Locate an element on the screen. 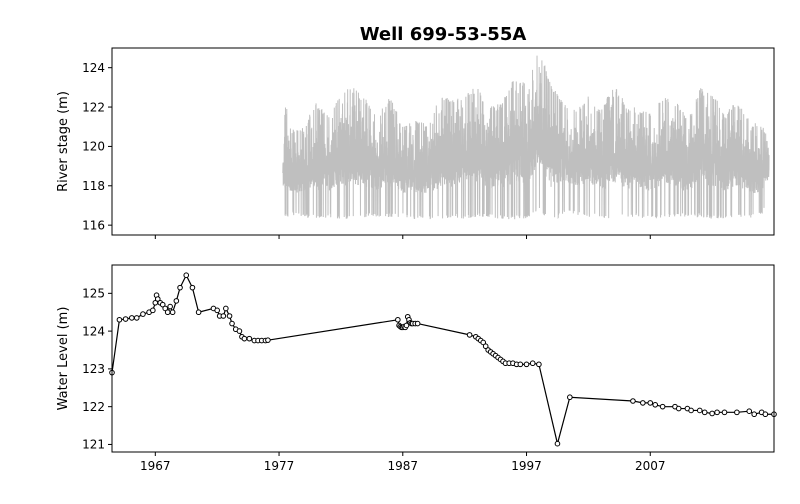  river-stage-y-tick-label: 124 is located at coordinates (93, 68).